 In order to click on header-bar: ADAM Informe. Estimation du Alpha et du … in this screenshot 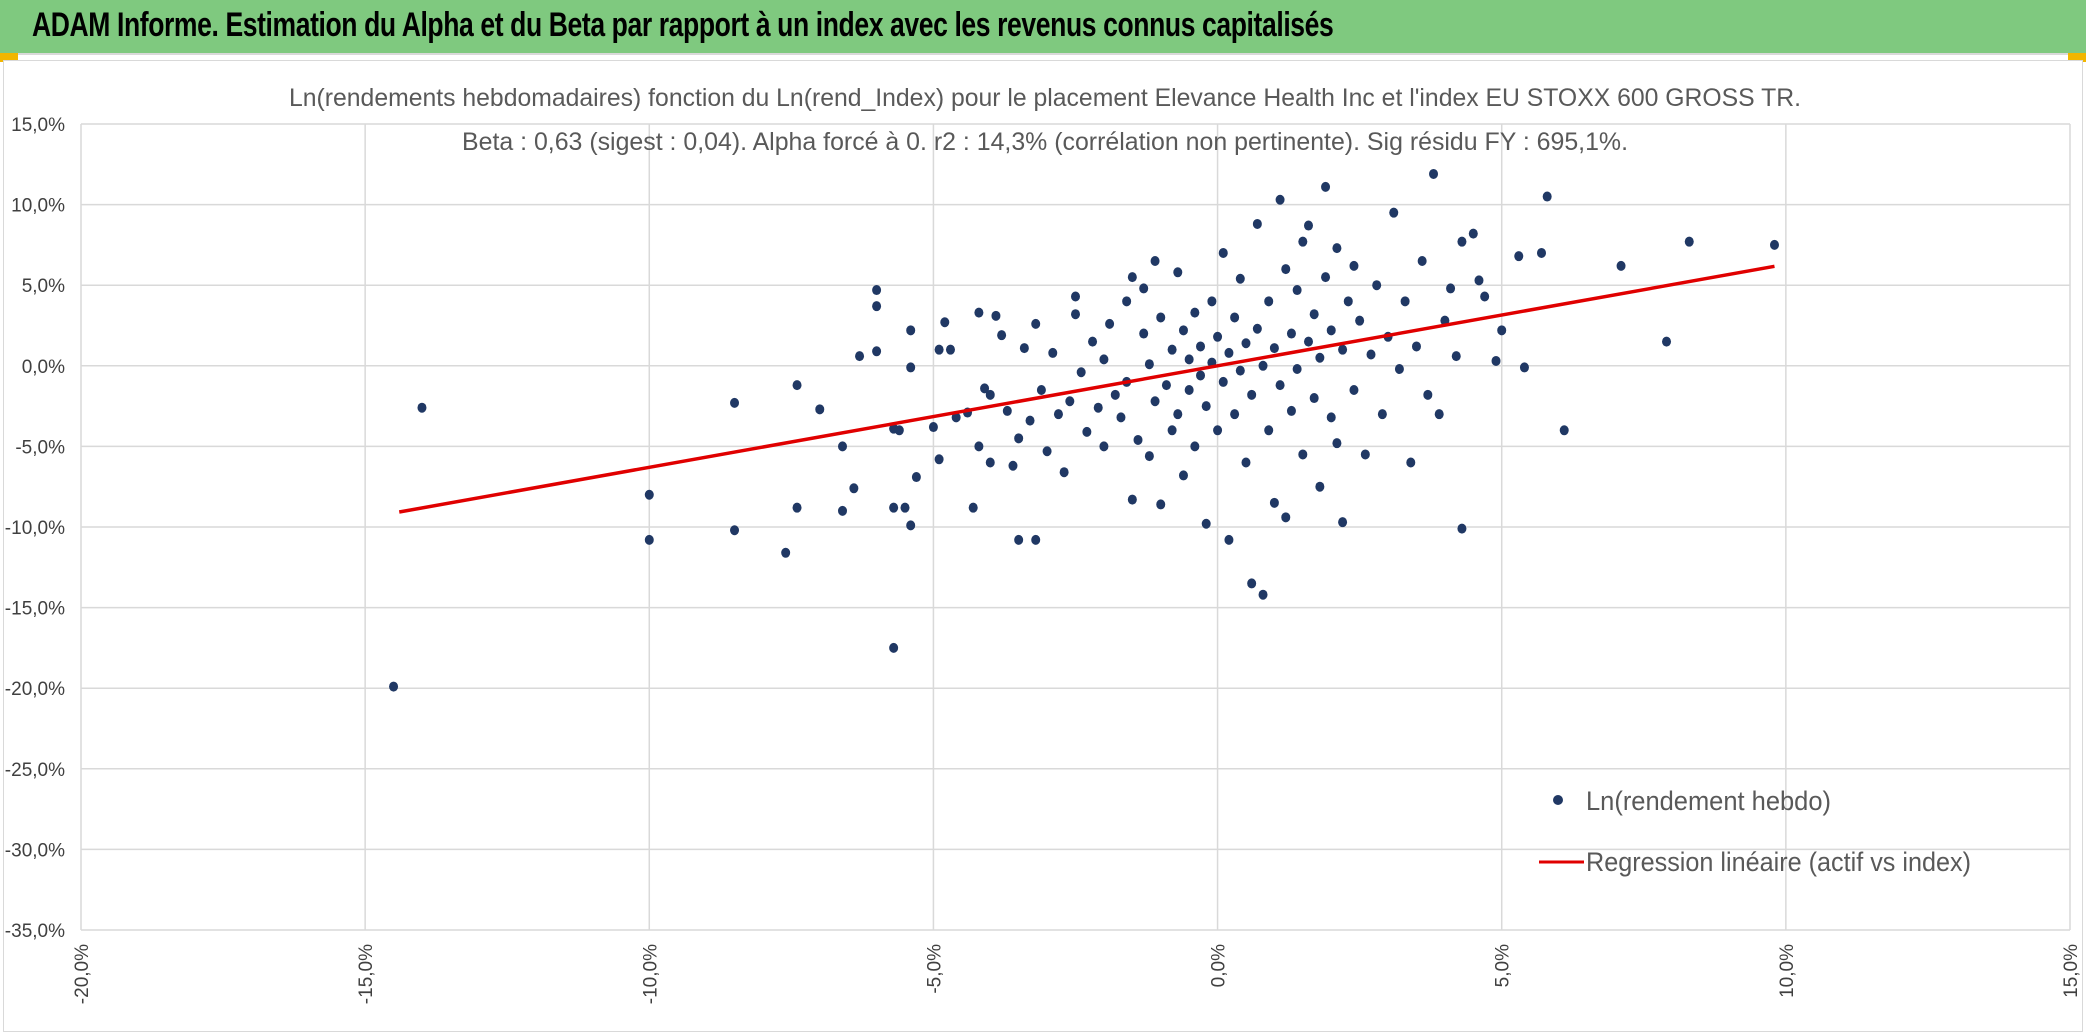, I will do `click(1043, 27)`.